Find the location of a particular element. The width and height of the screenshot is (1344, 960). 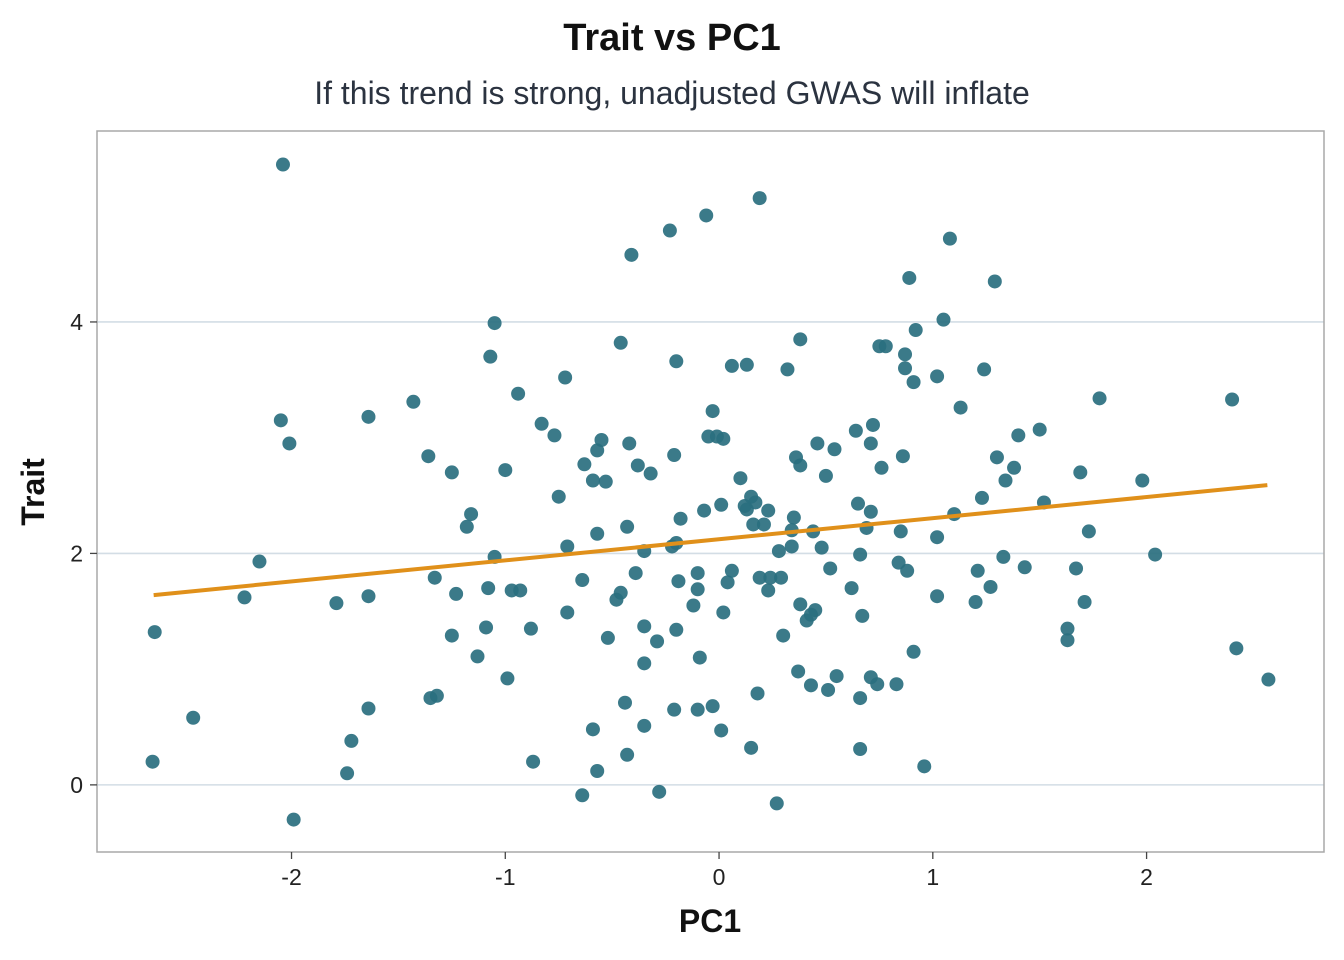

trend-line is located at coordinates (710, 540).